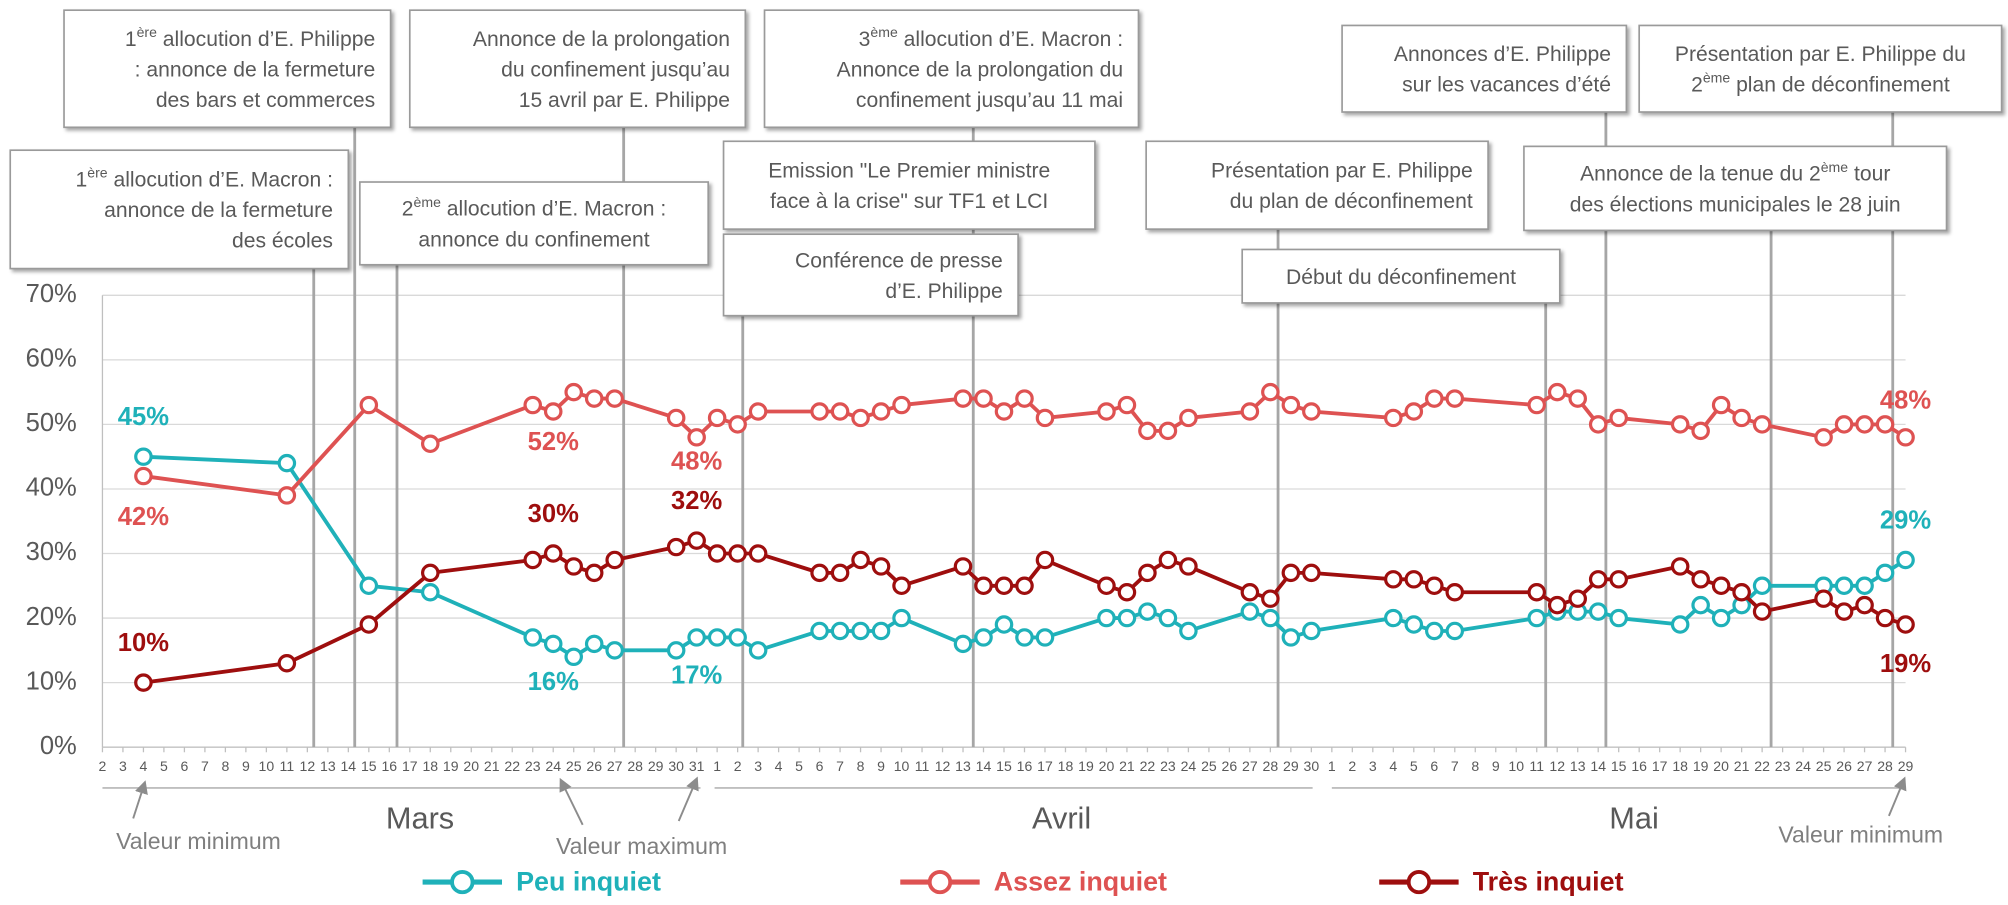 This screenshot has height=905, width=2008. Describe the element at coordinates (198, 841) in the screenshot. I see `note: Valeur minimum` at that location.